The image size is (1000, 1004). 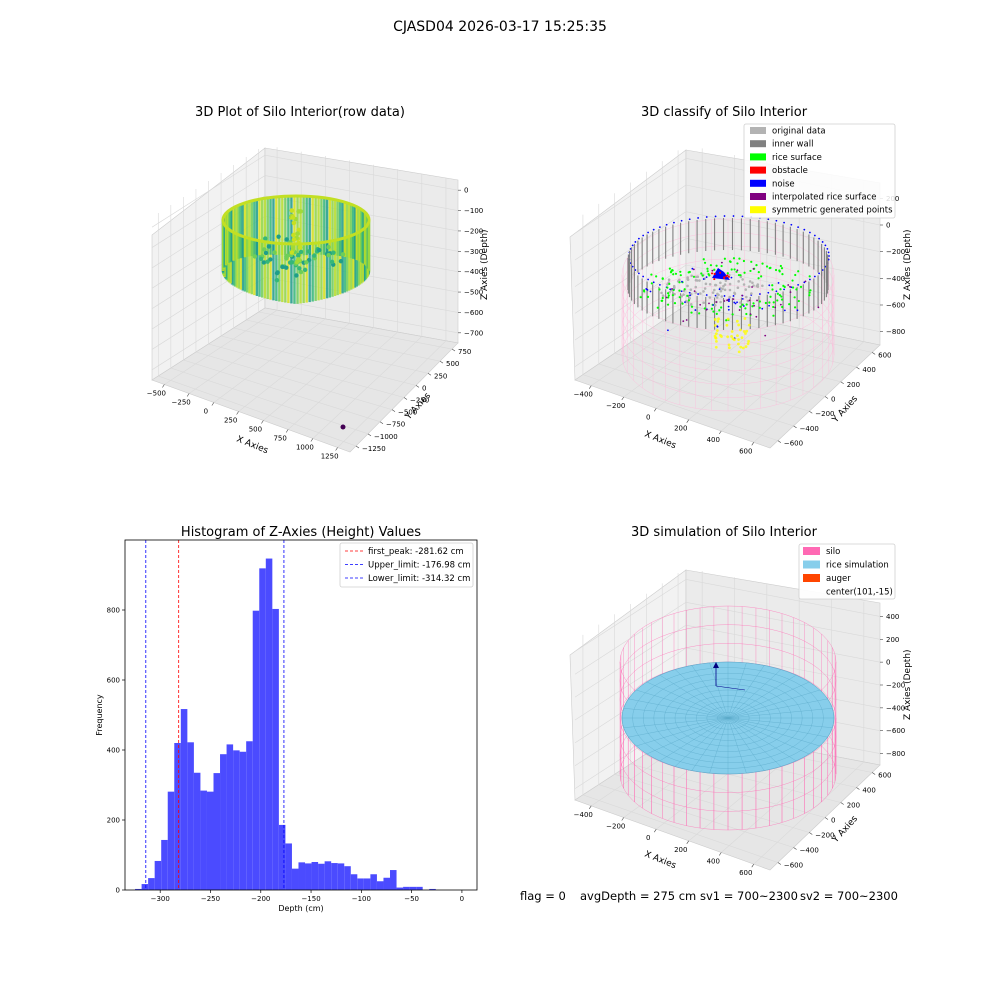 I want to click on sim-x-tick-label: 200, so click(x=680, y=850).